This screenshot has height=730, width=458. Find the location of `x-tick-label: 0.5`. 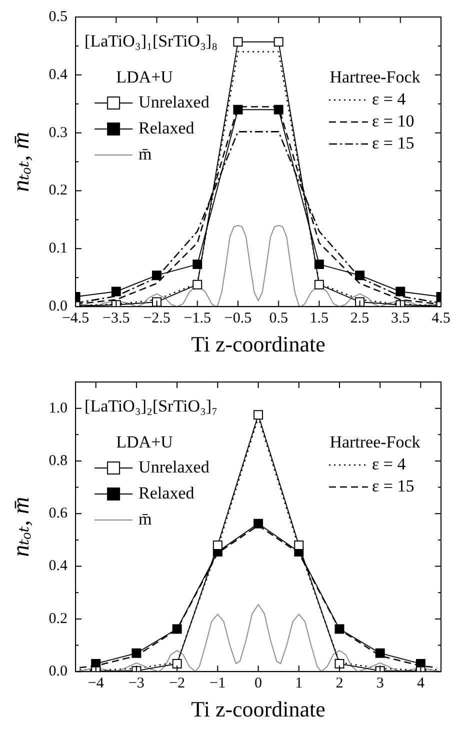

x-tick-label: 0.5 is located at coordinates (278, 318).